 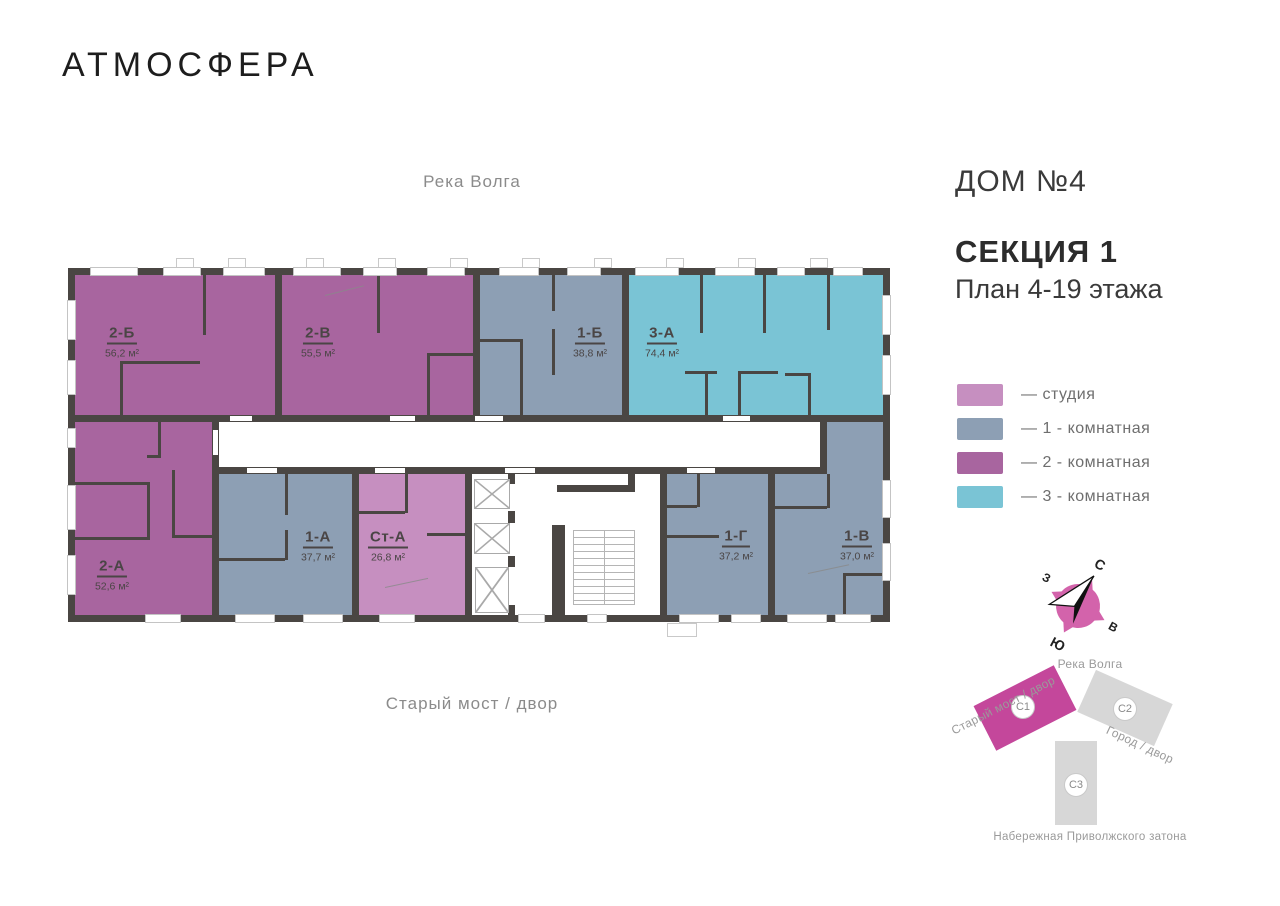 I want to click on legend-item: — 2 - комнатная, so click(x=1087, y=463).